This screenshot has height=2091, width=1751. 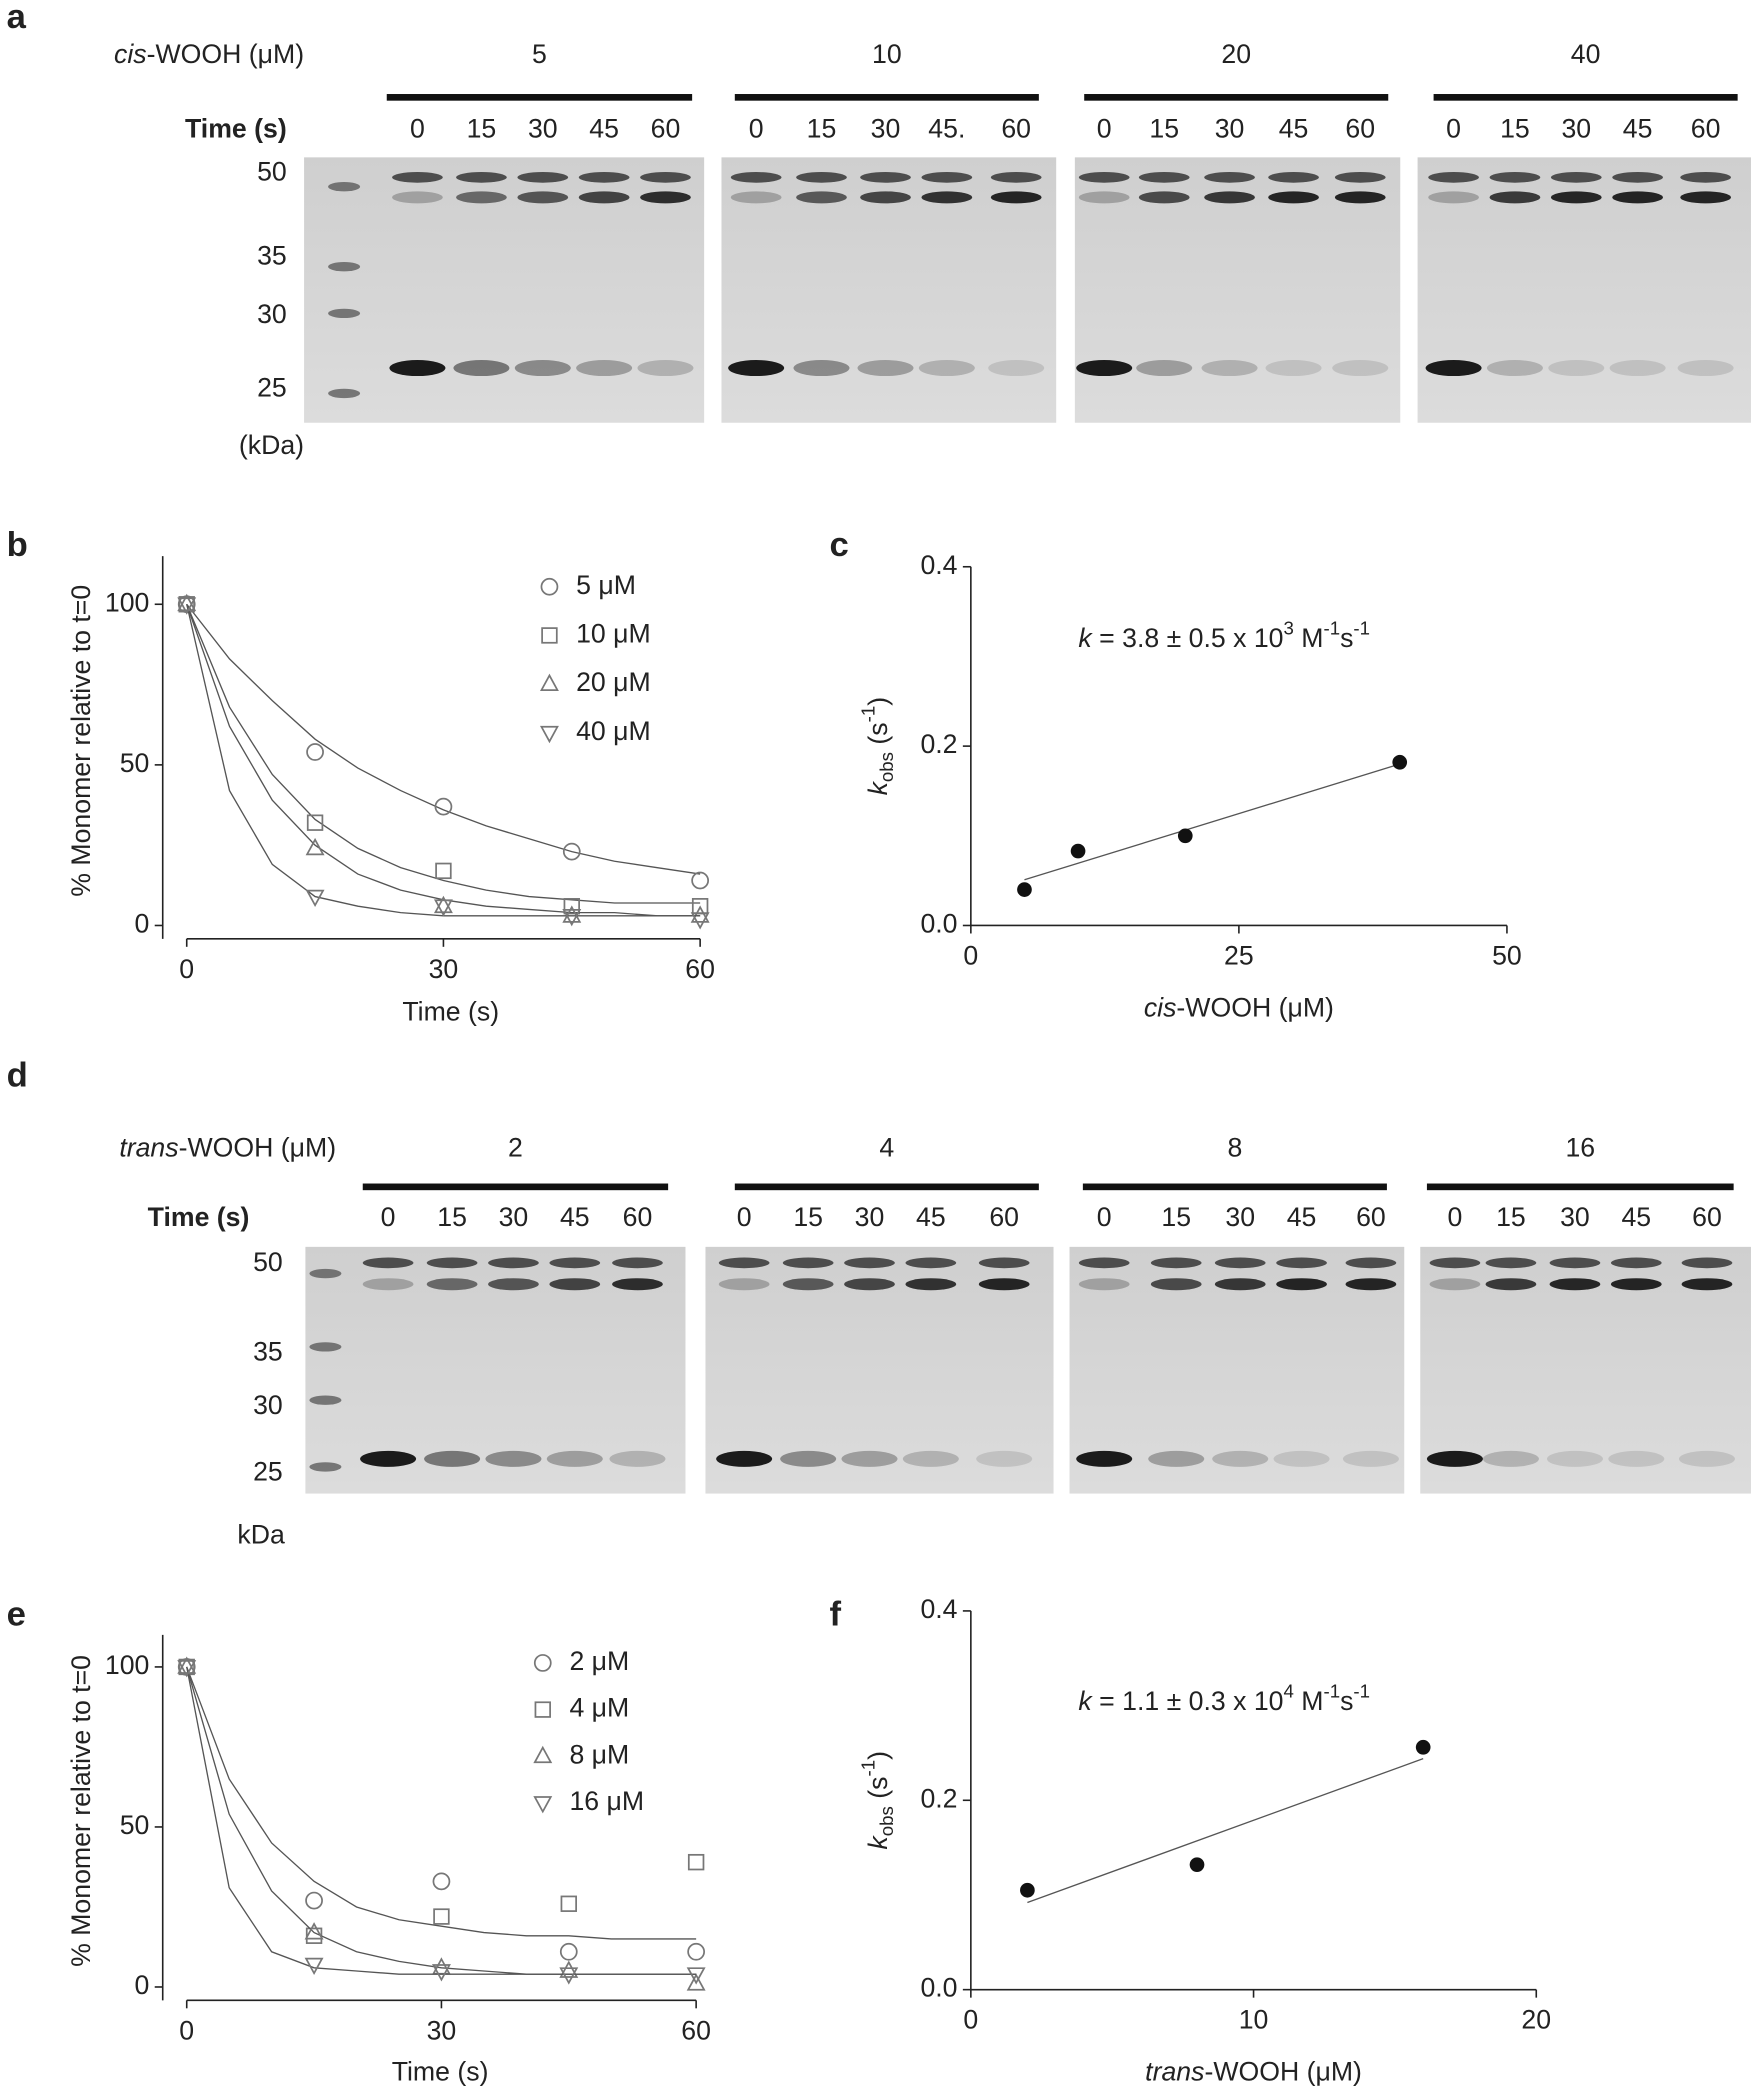 What do you see at coordinates (515, 1187) in the screenshot?
I see `group-bar` at bounding box center [515, 1187].